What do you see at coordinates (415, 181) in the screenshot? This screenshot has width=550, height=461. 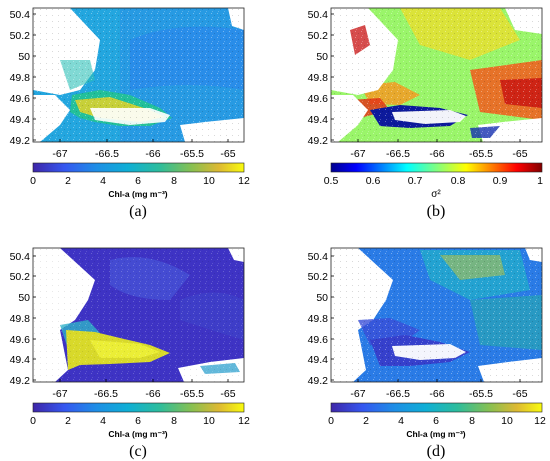 I see `colorbar-tick: 0.7` at bounding box center [415, 181].